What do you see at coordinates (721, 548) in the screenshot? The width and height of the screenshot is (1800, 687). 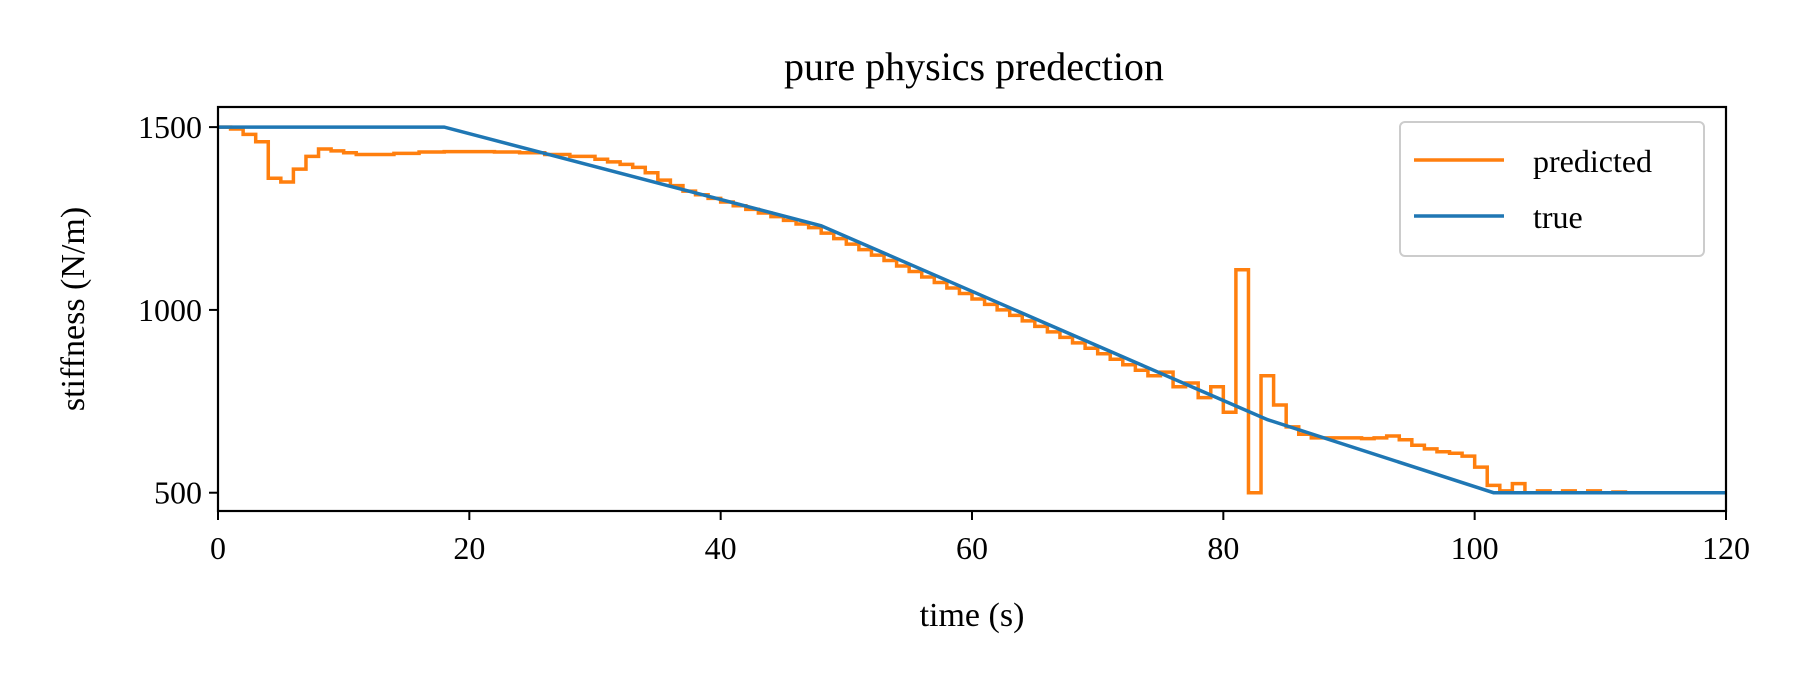 I see `x-tick-label: 40` at bounding box center [721, 548].